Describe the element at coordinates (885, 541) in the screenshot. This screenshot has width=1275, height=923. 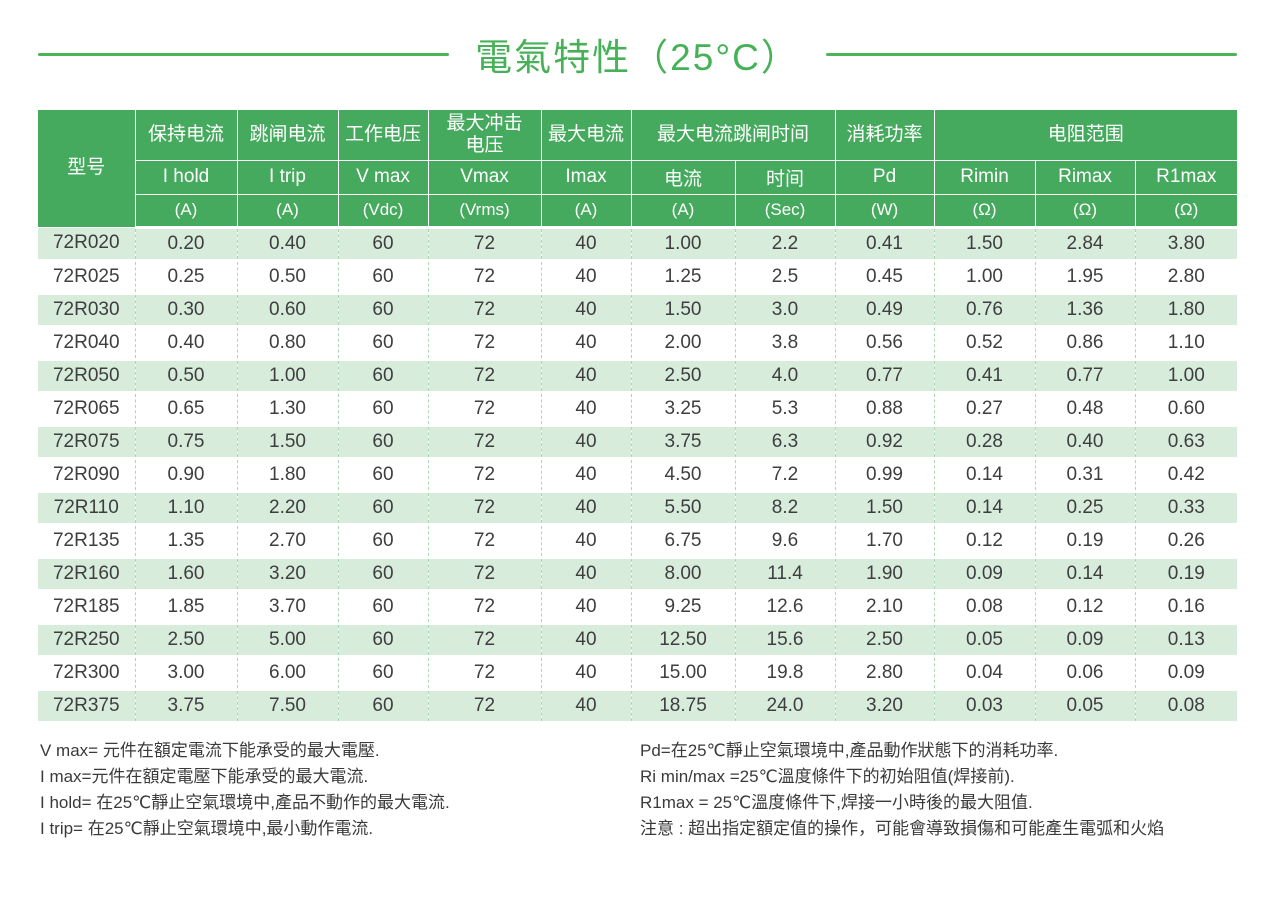
I see `value-cell: 1.70` at that location.